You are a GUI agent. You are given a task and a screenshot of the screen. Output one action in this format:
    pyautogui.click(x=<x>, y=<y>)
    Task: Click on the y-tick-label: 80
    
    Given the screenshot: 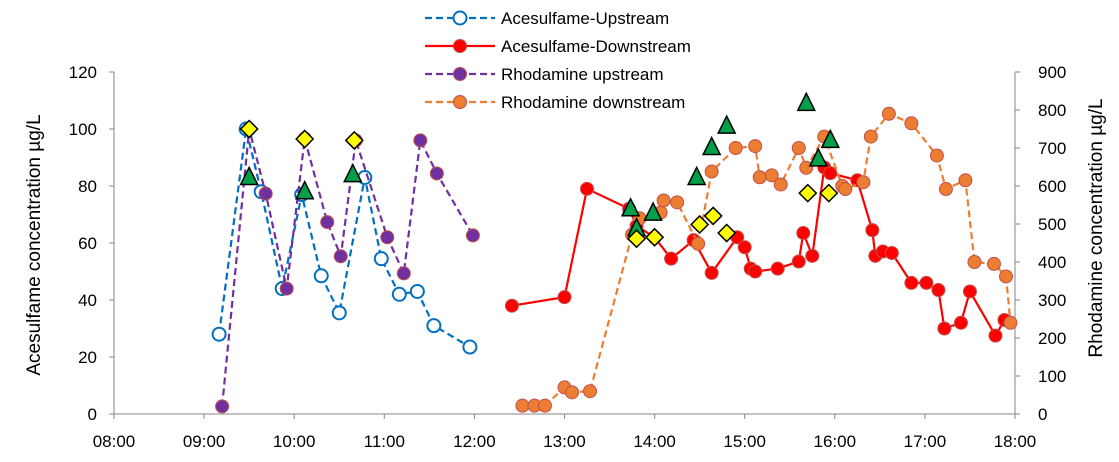 What is the action you would take?
    pyautogui.click(x=87, y=186)
    